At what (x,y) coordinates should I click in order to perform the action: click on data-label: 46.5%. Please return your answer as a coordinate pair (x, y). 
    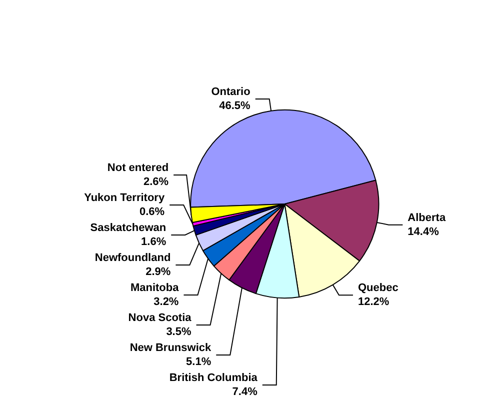
    Looking at the image, I should click on (235, 106).